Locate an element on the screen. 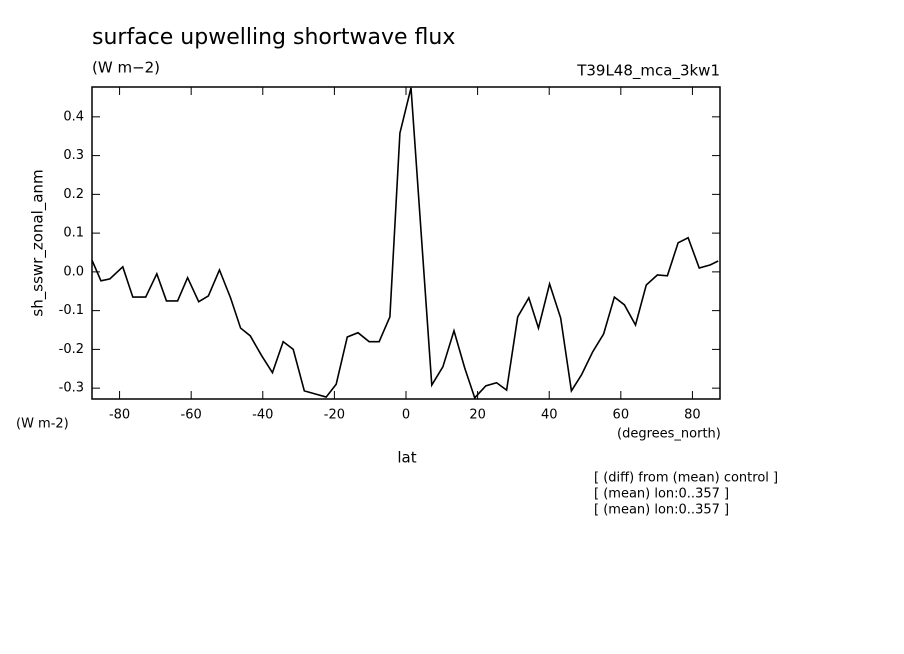 This screenshot has width=904, height=654. y-tick-label: 0.4 is located at coordinates (73, 116).